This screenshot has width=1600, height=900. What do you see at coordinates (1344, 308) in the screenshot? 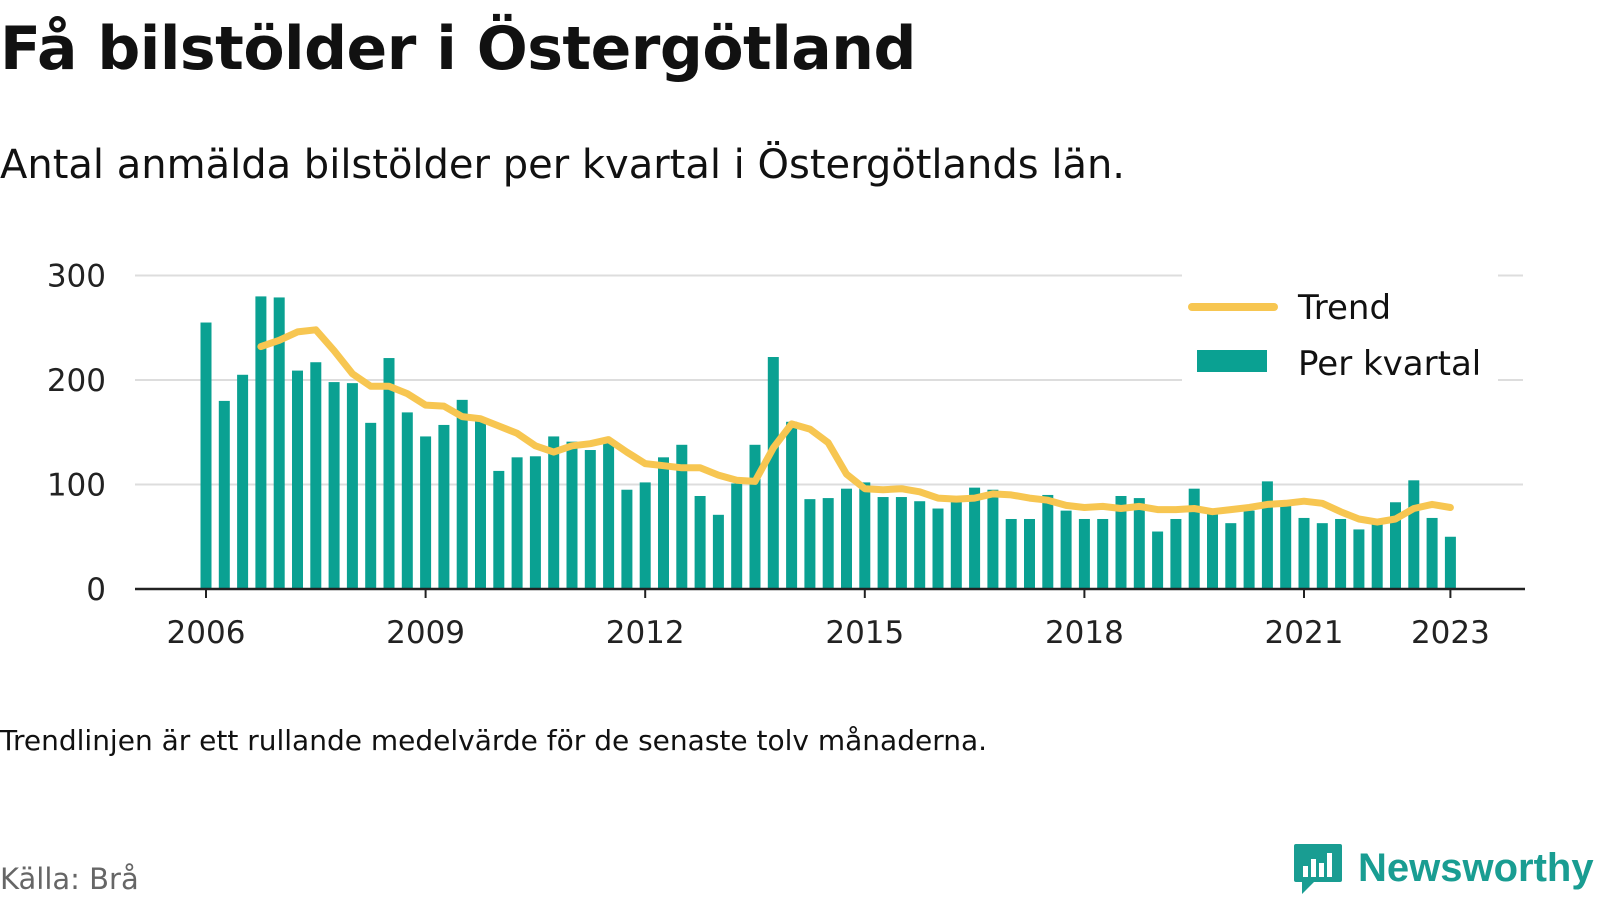
I see `legend-trend-label: Trend` at bounding box center [1344, 308].